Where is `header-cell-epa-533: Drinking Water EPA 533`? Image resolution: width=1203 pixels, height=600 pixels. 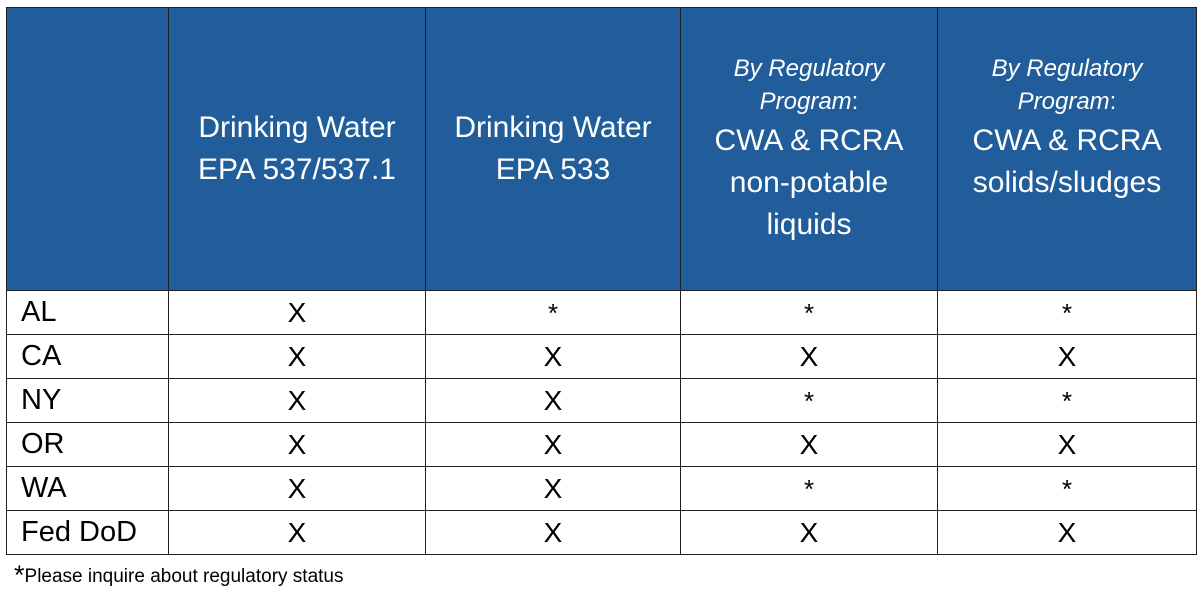
header-cell-epa-533: Drinking Water EPA 533 is located at coordinates (553, 149).